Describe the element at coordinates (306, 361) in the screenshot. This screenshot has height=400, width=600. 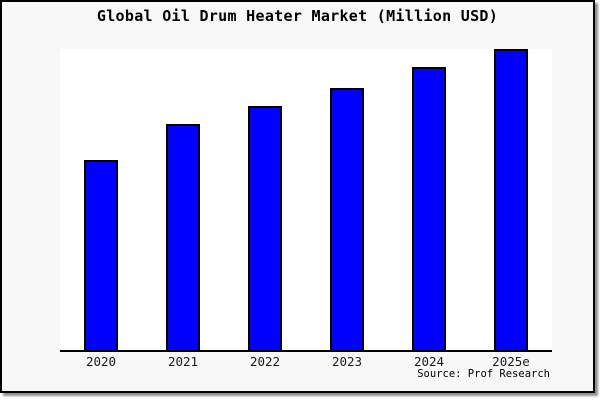
I see `x-labels-row: 2020 2021 2022 2023 2024 2025e` at that location.